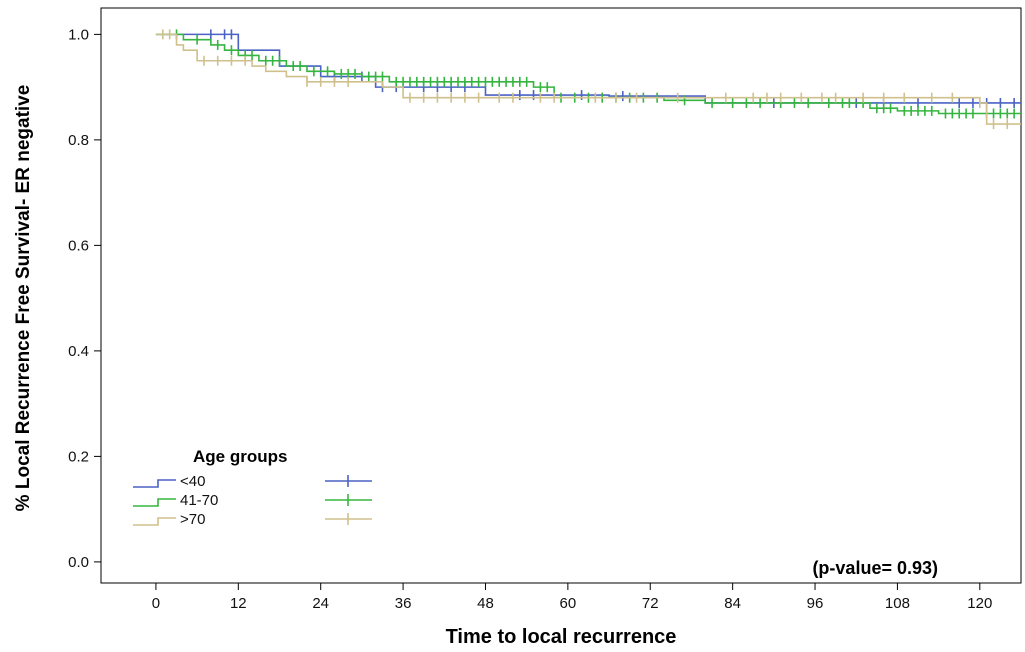 The image size is (1025, 652). Describe the element at coordinates (78, 456) in the screenshot. I see `y-tick-label: 0.2` at that location.